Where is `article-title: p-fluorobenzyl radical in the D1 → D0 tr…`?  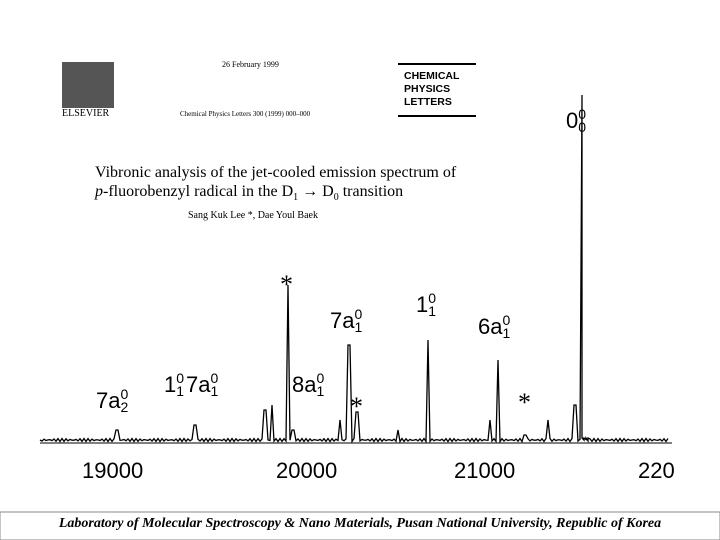
article-title: p-fluorobenzyl radical in the D1 → D0 tr… is located at coordinates (249, 193).